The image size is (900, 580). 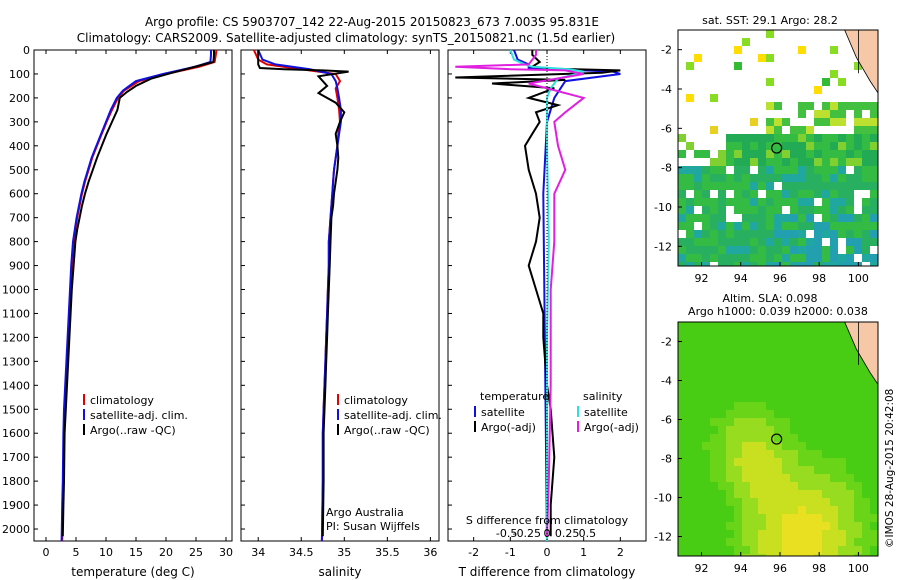 I want to click on x-tick-label: 15, so click(x=136, y=552).